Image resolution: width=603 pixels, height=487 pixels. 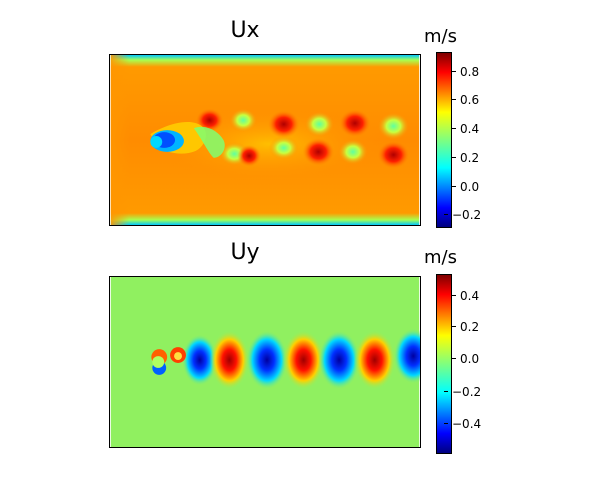 What do you see at coordinates (465, 158) in the screenshot?
I see `ux-tick-label: 0.2` at bounding box center [465, 158].